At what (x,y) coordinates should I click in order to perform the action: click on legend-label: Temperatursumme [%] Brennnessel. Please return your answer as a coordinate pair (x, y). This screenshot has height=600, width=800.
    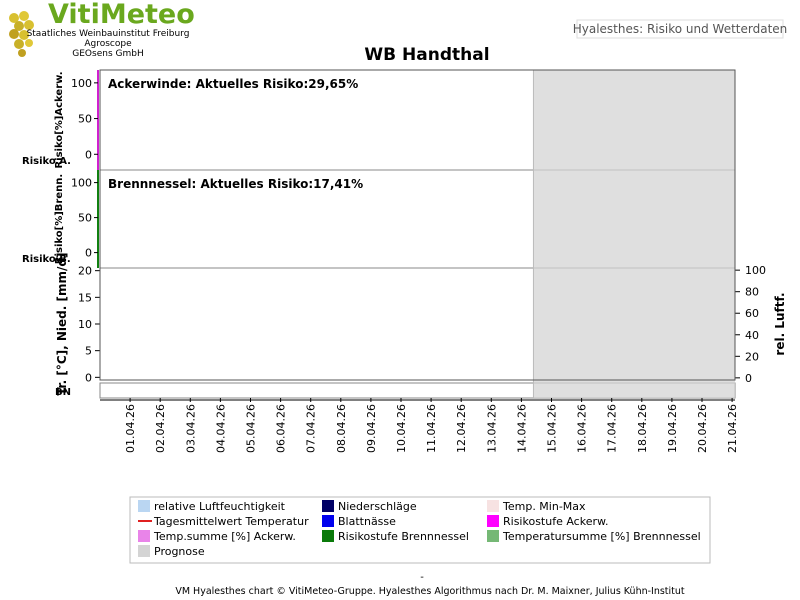
    Looking at the image, I should click on (601, 536).